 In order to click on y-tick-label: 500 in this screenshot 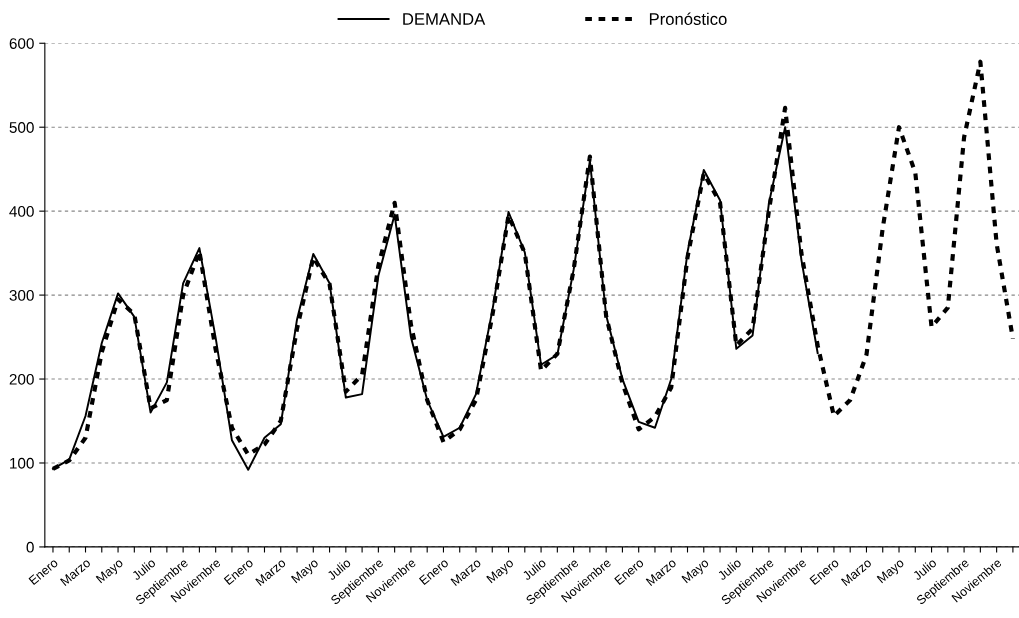, I will do `click(21, 127)`.